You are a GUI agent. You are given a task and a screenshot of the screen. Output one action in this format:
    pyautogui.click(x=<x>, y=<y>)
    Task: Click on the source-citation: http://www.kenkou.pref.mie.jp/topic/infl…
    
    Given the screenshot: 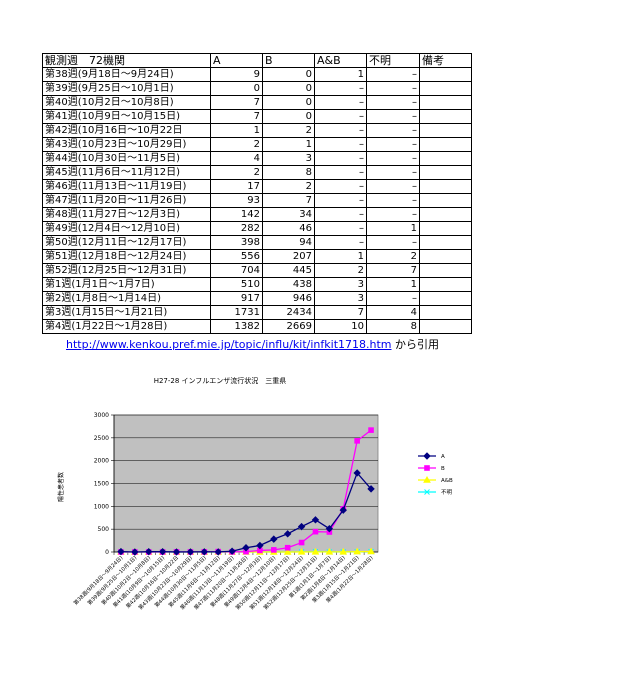 What is the action you would take?
    pyautogui.click(x=252, y=344)
    